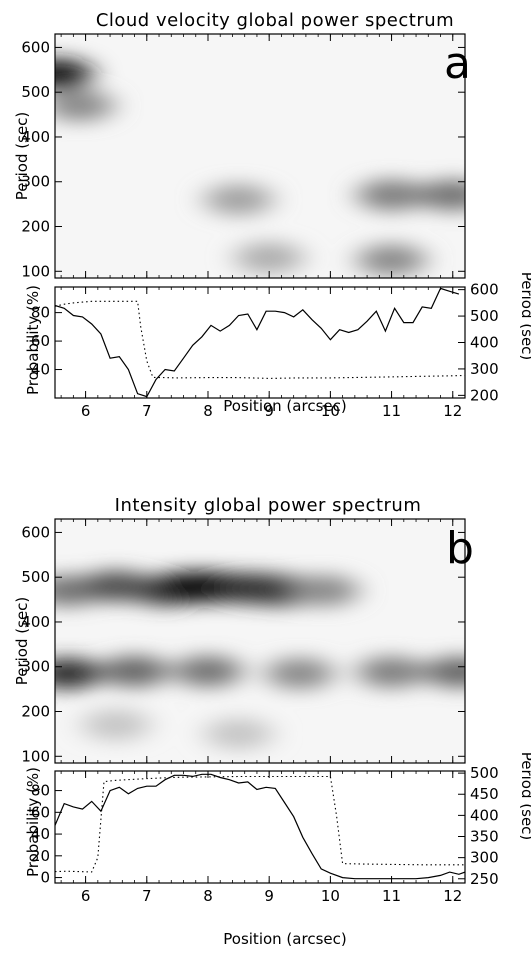 The height and width of the screenshot is (954, 531). I want to click on prob-a-xtick-label-6: 6, so click(86, 411).